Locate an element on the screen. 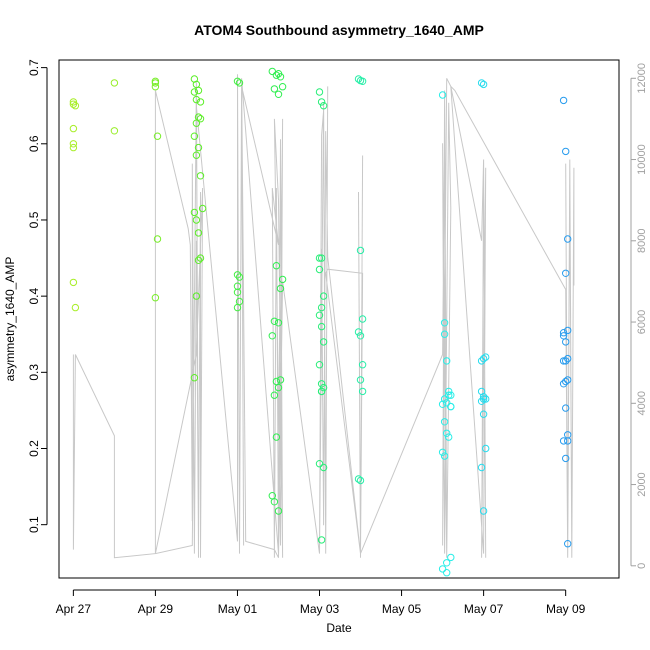  y2-tick-label: 2000 is located at coordinates (642, 484).